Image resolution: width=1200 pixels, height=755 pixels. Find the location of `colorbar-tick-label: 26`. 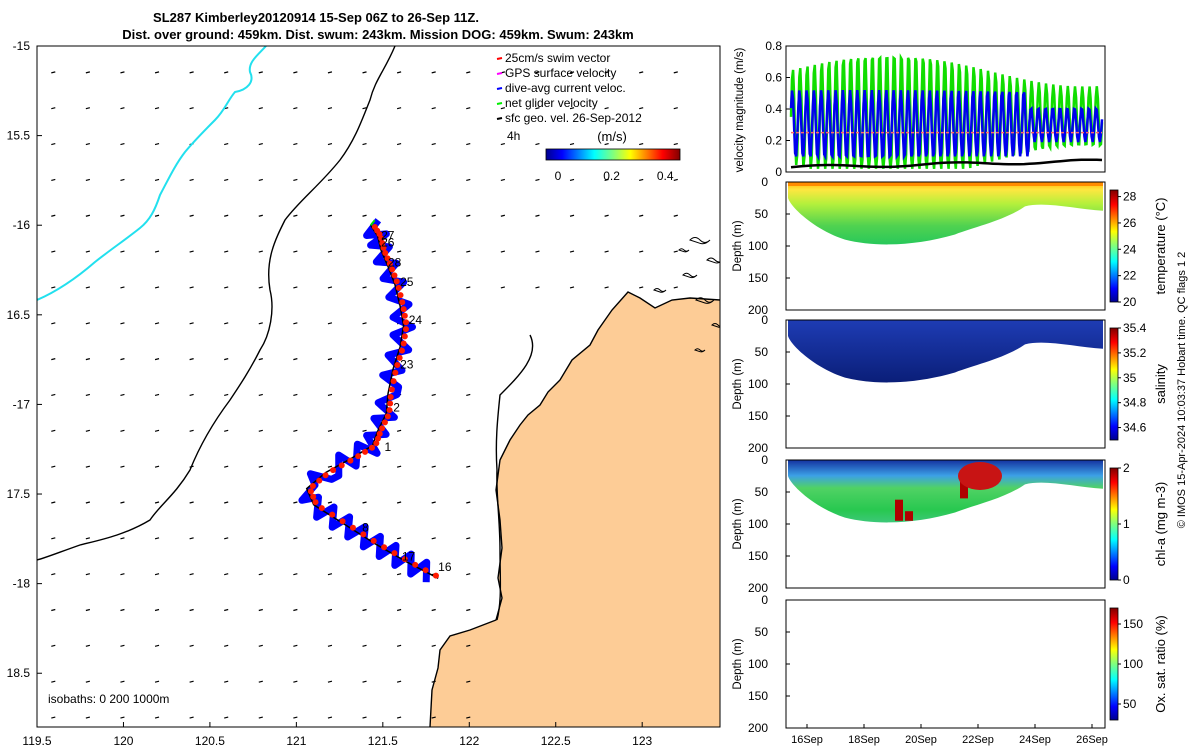

colorbar-tick-label: 26 is located at coordinates (1130, 223).